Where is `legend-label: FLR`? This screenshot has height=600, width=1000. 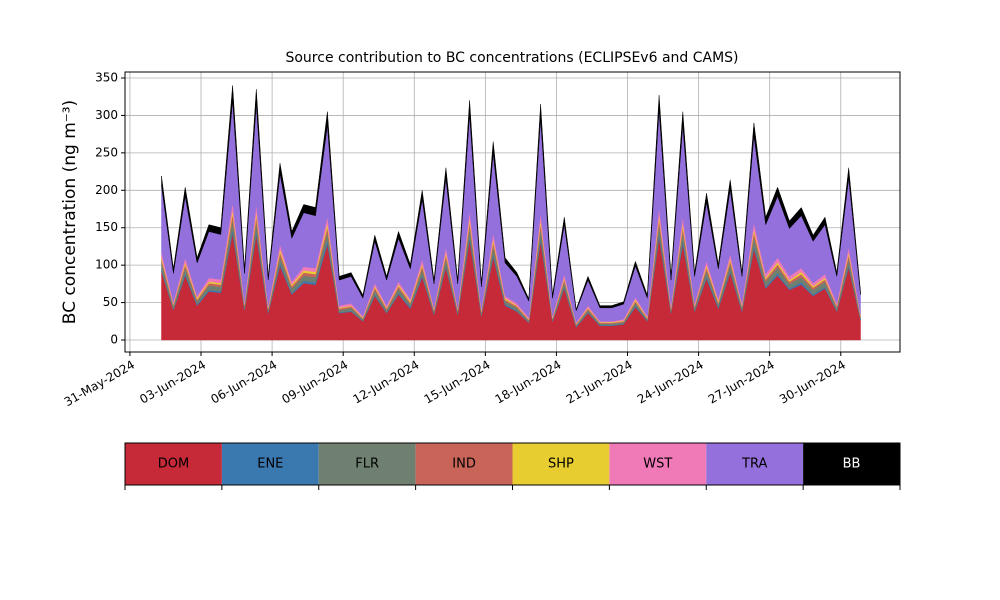
legend-label: FLR is located at coordinates (367, 464).